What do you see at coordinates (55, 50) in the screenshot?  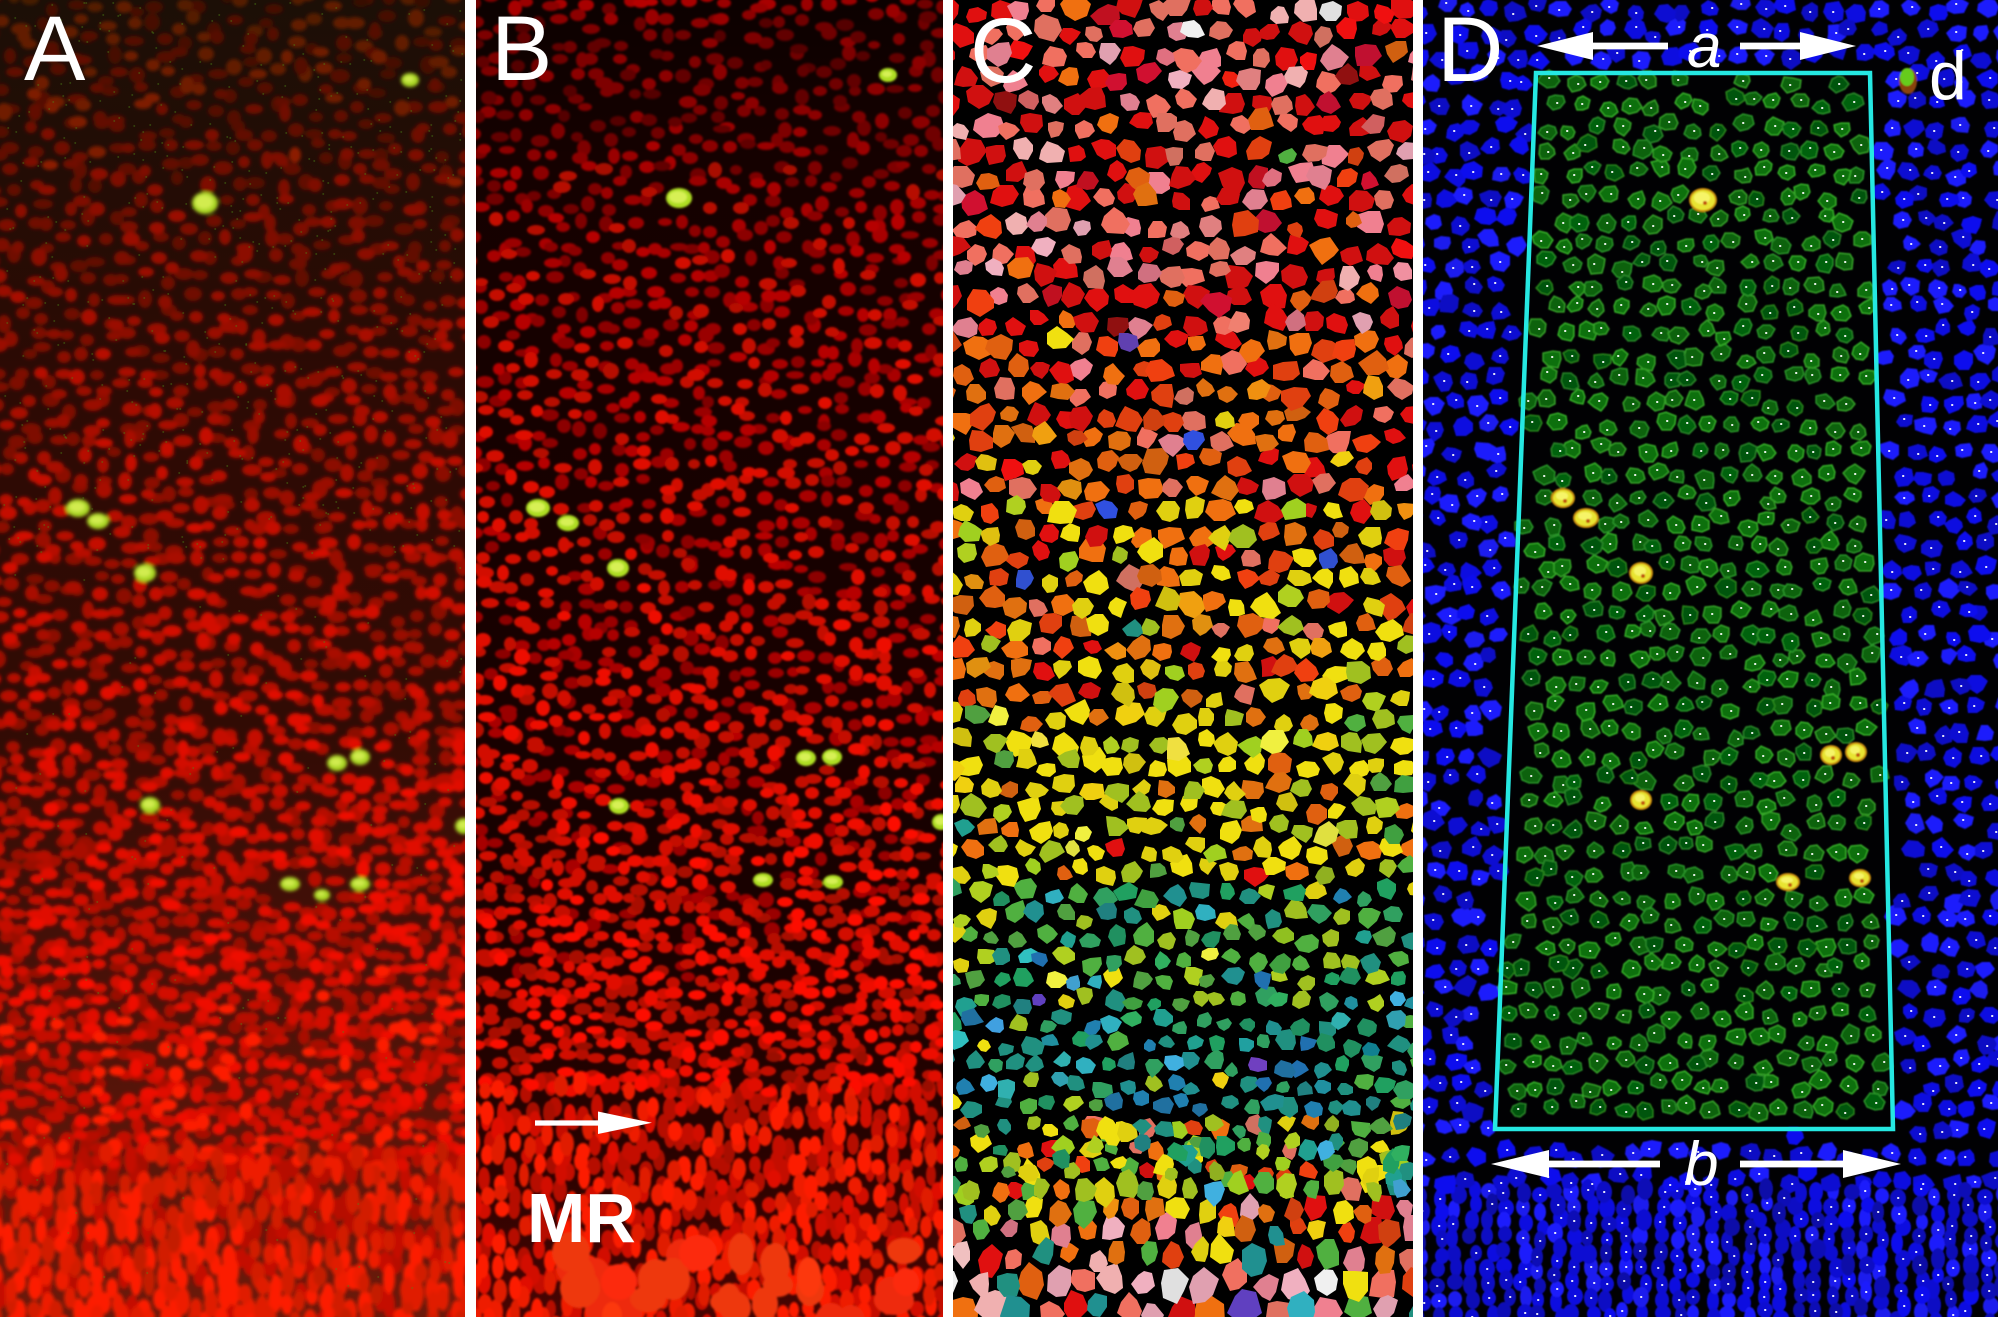 I see `svg-text: A` at bounding box center [55, 50].